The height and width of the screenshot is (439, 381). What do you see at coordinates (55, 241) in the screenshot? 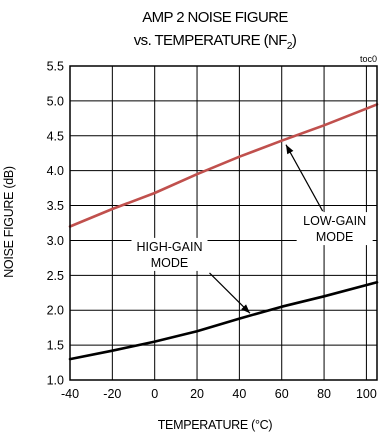
I see `y-tick-label: 3.0` at bounding box center [55, 241].